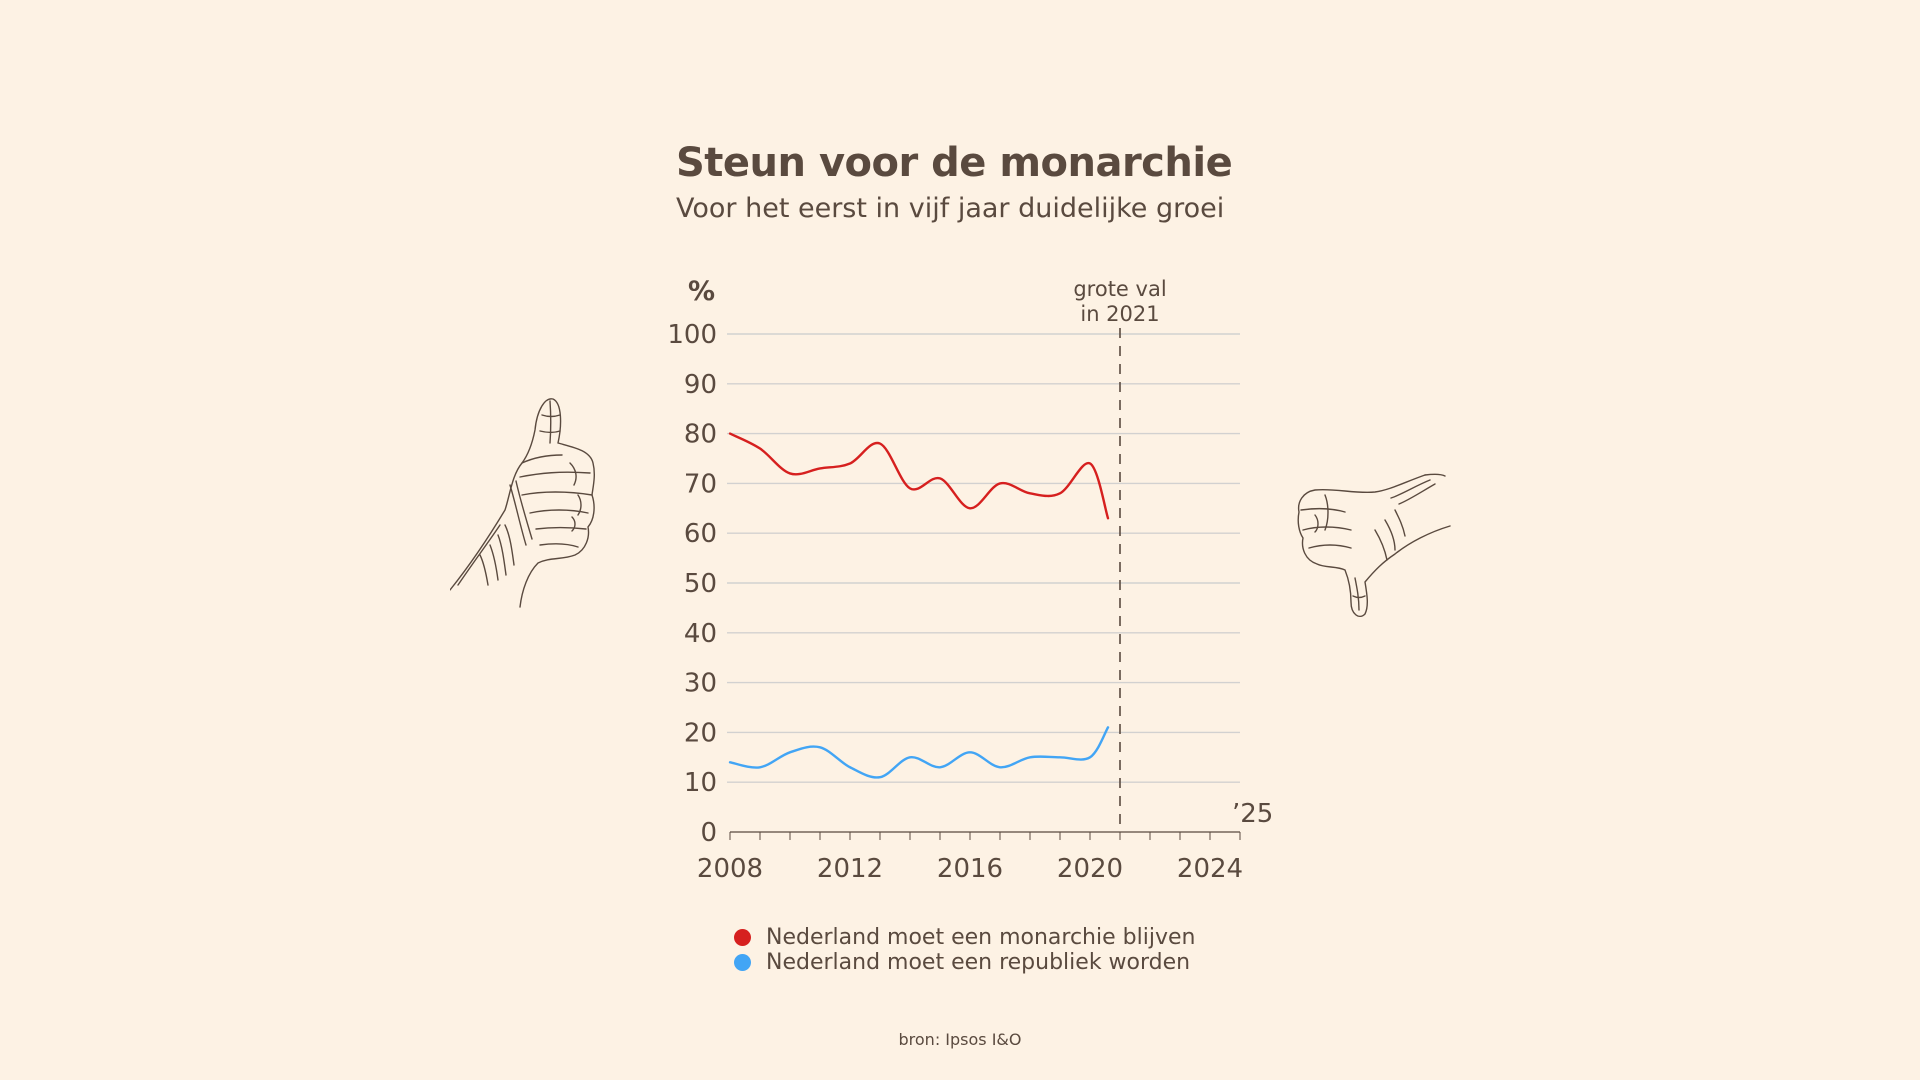 This screenshot has width=1920, height=1080. Describe the element at coordinates (954, 163) in the screenshot. I see `chart-title: Steun voor de monarchie` at that location.